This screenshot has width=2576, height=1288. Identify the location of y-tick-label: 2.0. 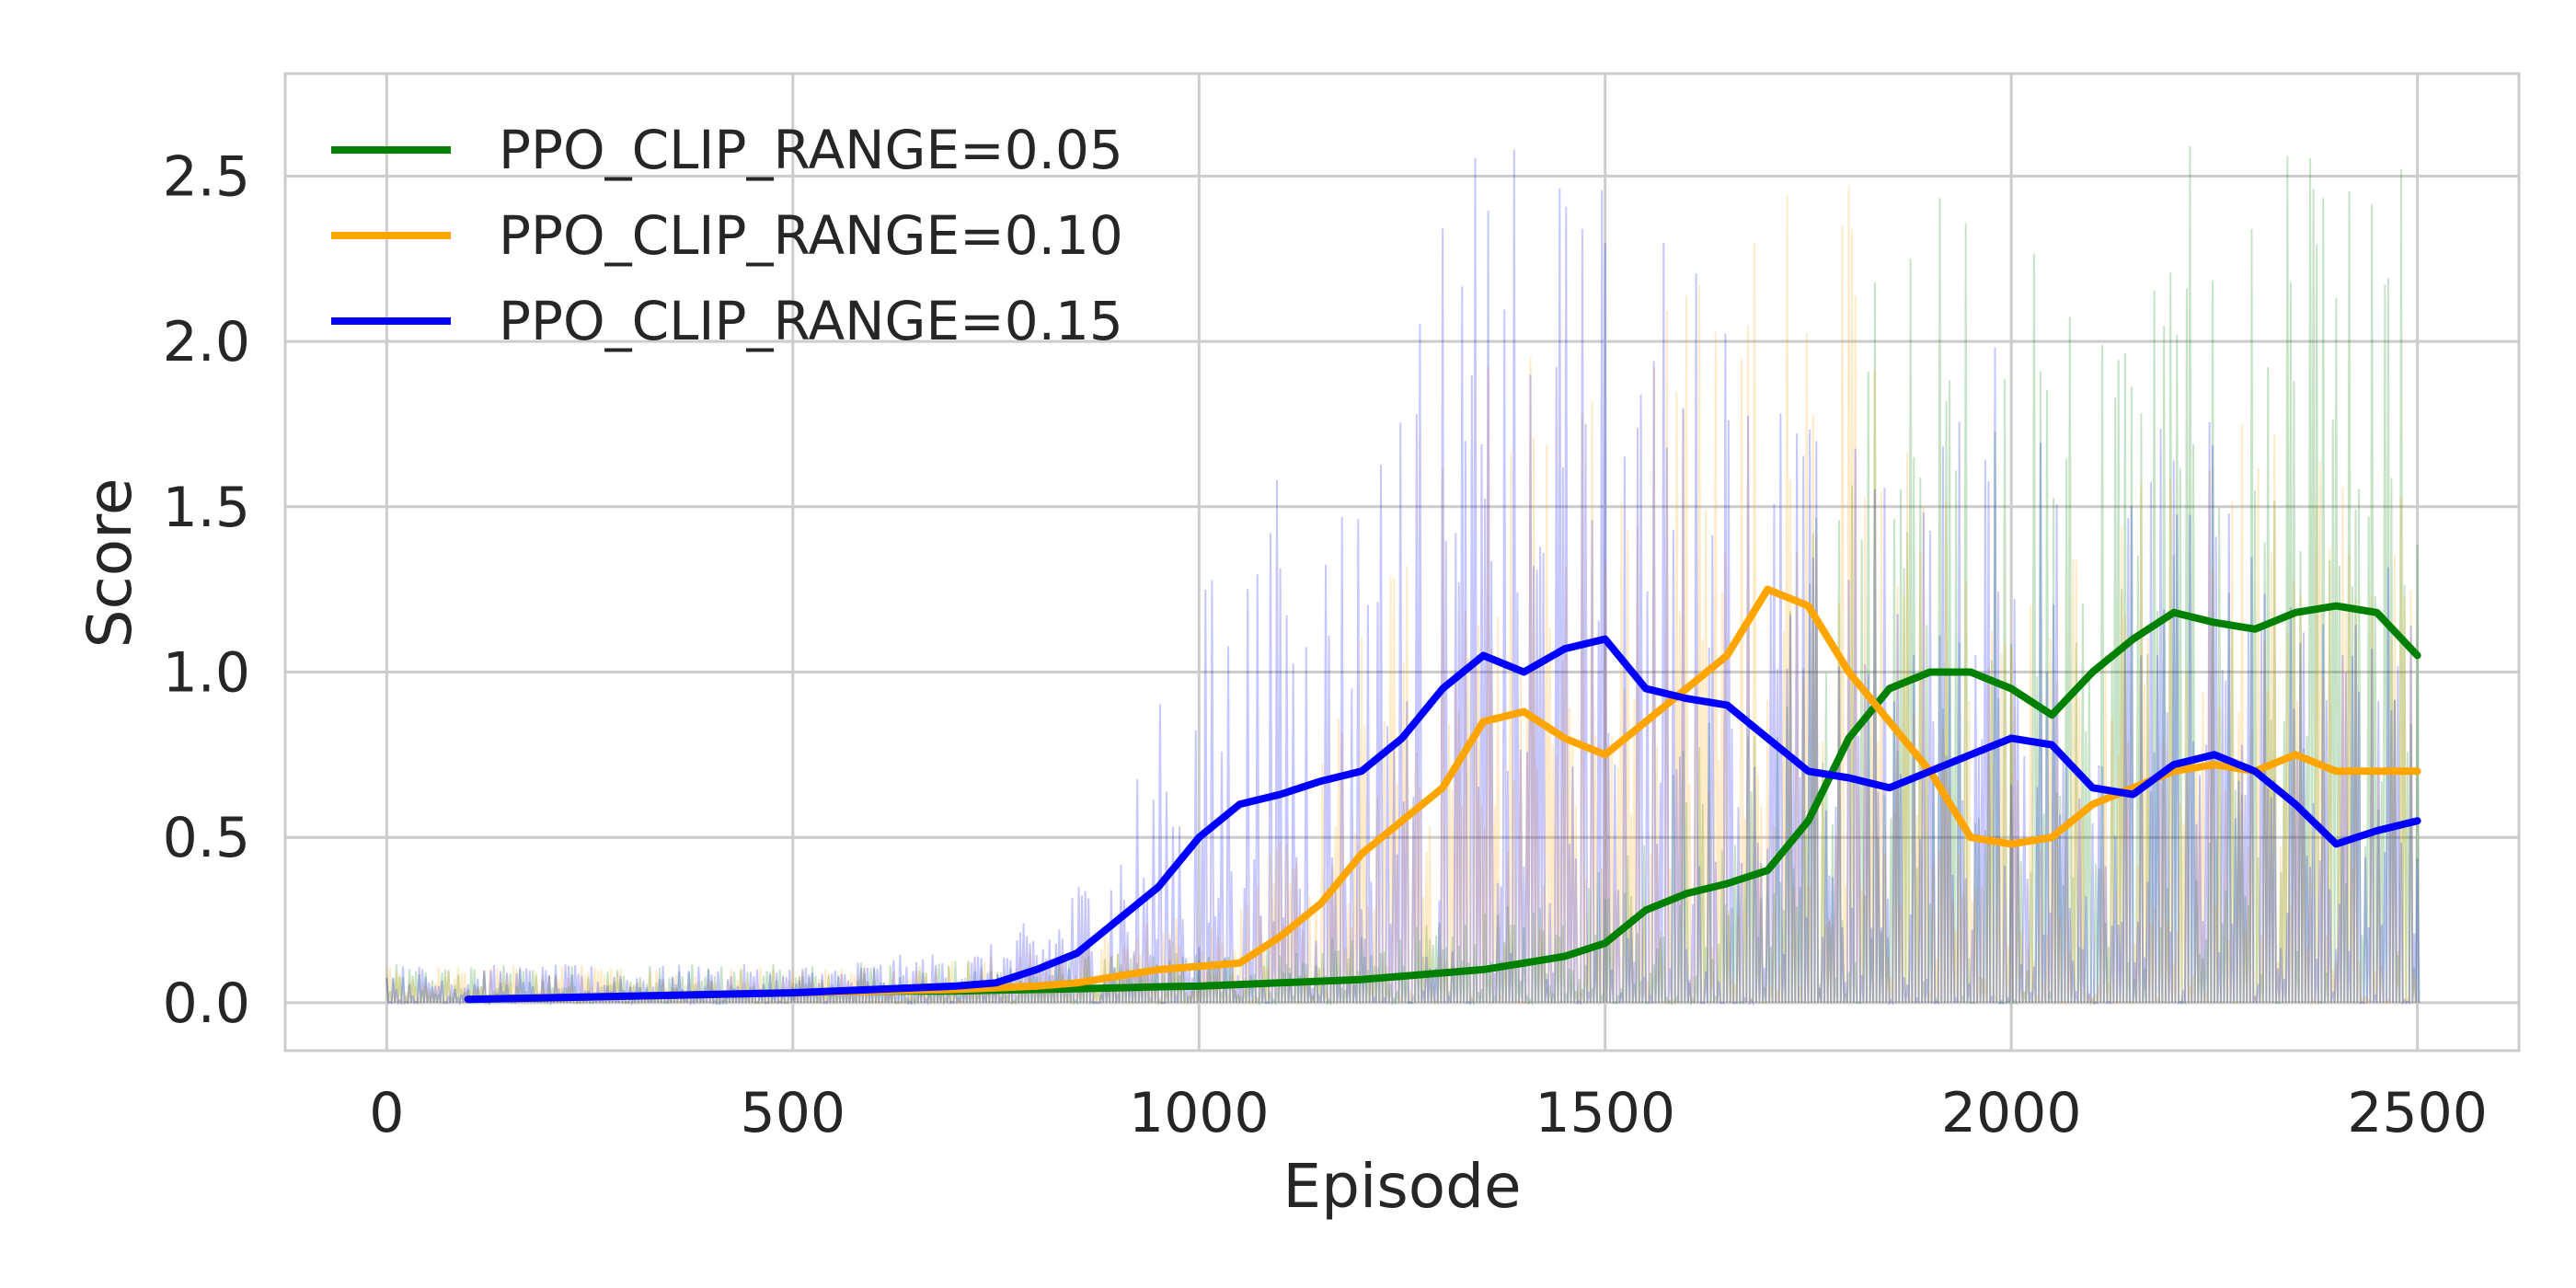
(206, 342).